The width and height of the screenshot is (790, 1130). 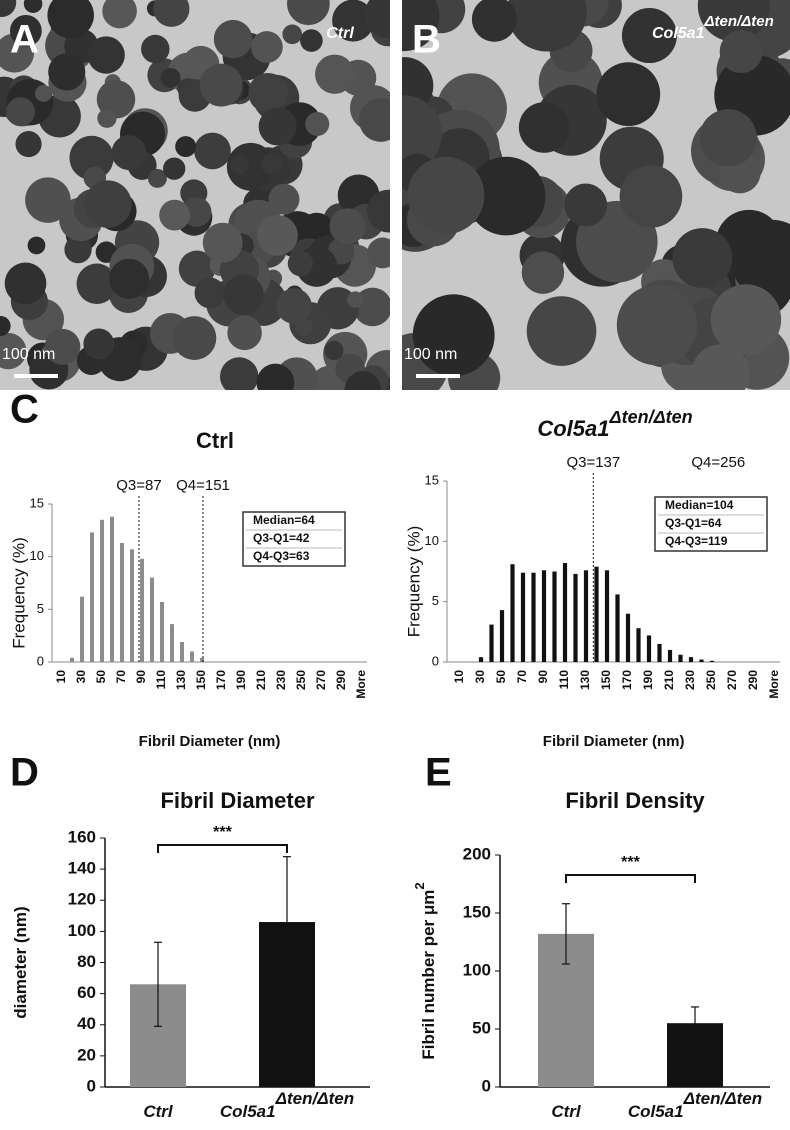 What do you see at coordinates (428, 975) in the screenshot?
I see `y-label-text: Fibril number per μm` at bounding box center [428, 975].